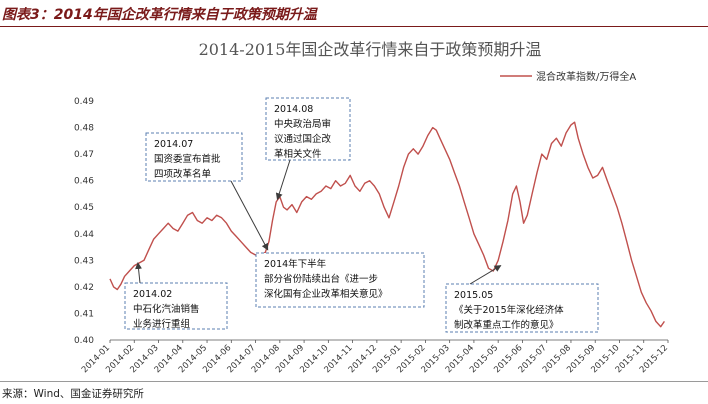 This screenshot has width=708, height=404. I want to click on annotation-text-1-1: 国资委宣布首批, so click(187, 159).